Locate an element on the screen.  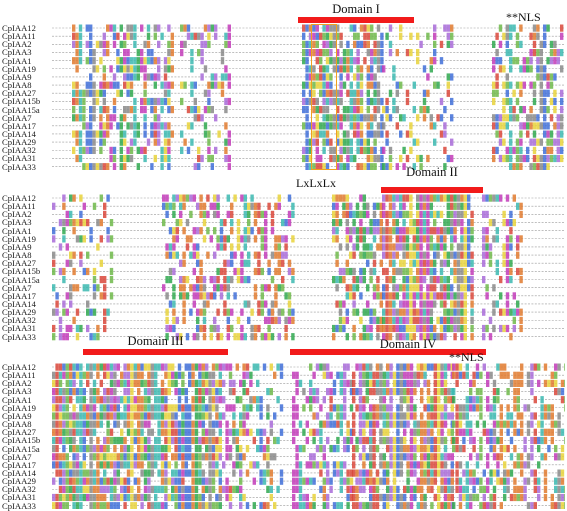
domain-ii-bar is located at coordinates (432, 190).